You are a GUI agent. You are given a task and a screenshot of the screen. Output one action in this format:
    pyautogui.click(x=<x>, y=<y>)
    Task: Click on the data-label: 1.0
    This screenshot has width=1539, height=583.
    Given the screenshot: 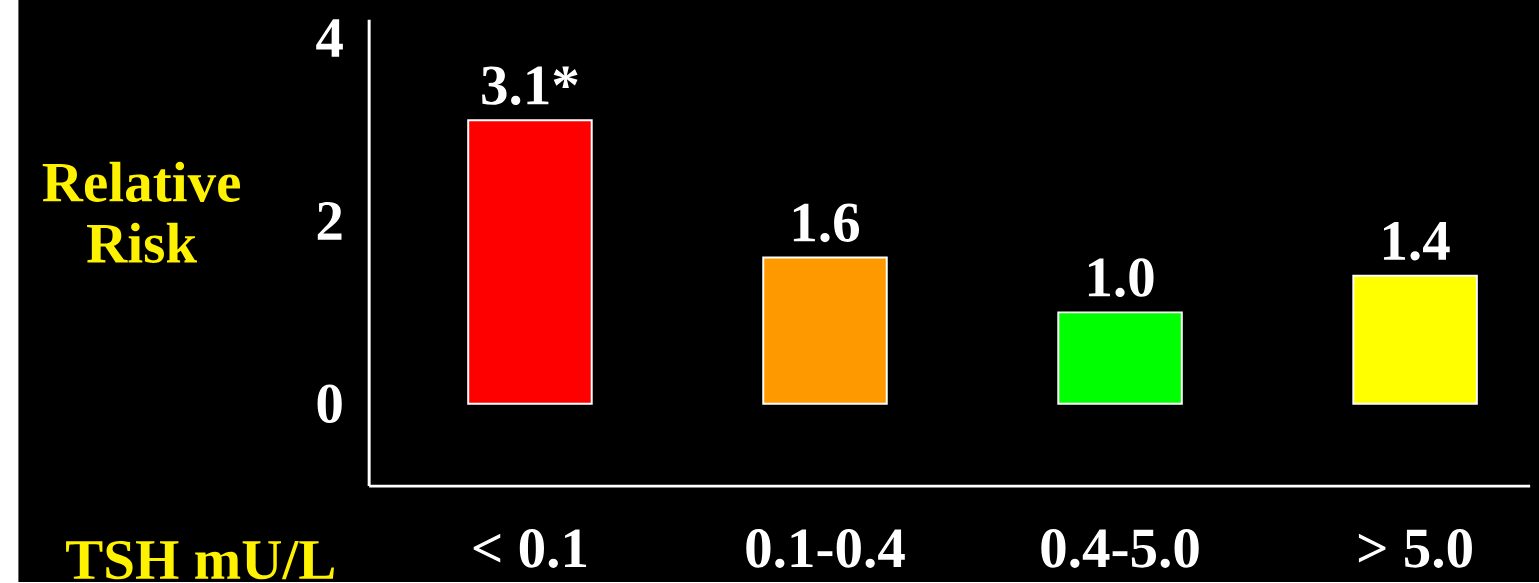 What is the action you would take?
    pyautogui.click(x=1121, y=278)
    